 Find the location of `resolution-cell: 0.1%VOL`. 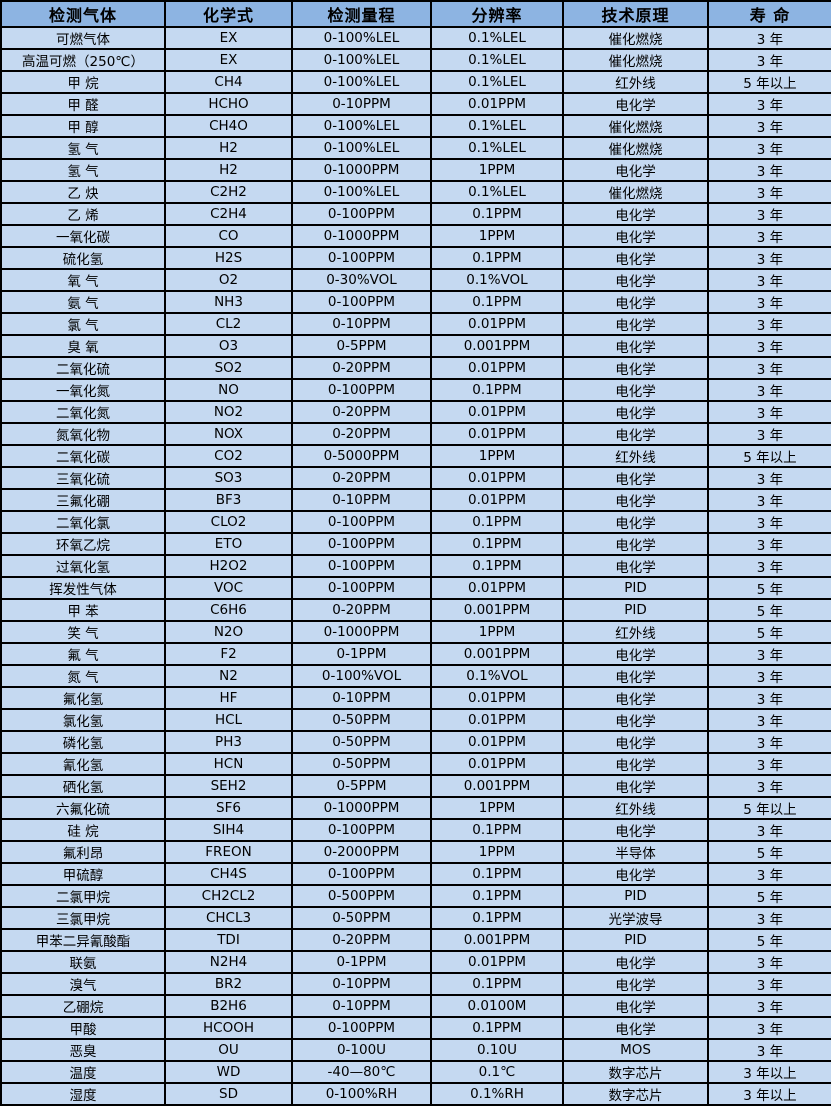

resolution-cell: 0.1%VOL is located at coordinates (497, 676).